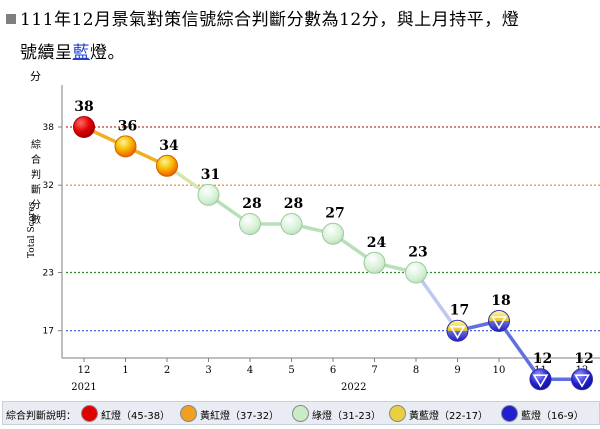 The width and height of the screenshot is (600, 429). I want to click on legend-label-0: 紅燈（45-38）, so click(136, 416).